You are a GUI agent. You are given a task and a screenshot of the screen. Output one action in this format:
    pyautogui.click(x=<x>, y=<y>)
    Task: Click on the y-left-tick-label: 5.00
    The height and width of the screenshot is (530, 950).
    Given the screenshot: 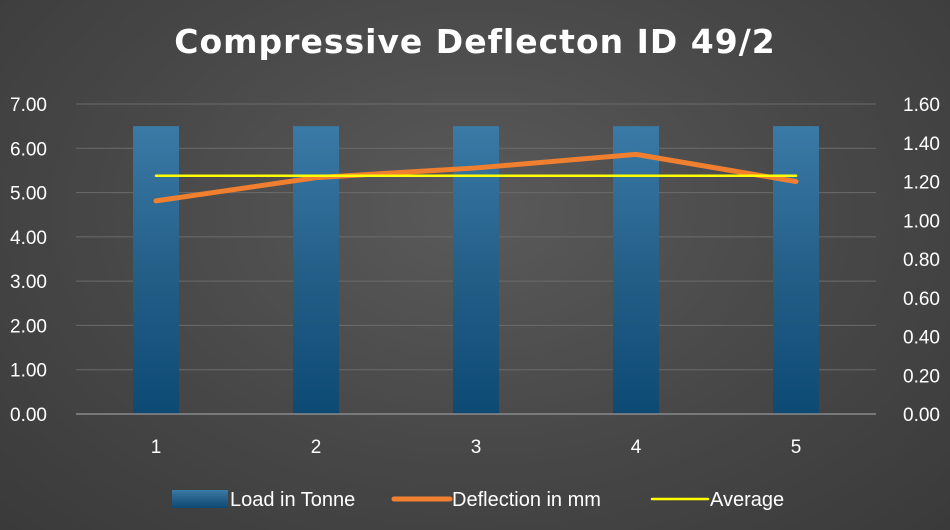 What is the action you would take?
    pyautogui.click(x=28, y=194)
    